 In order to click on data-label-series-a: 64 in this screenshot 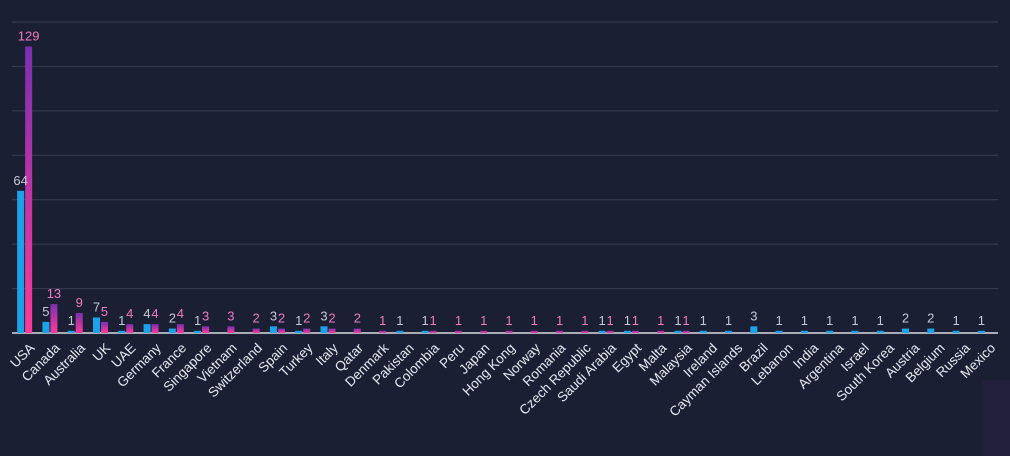, I will do `click(20, 180)`.